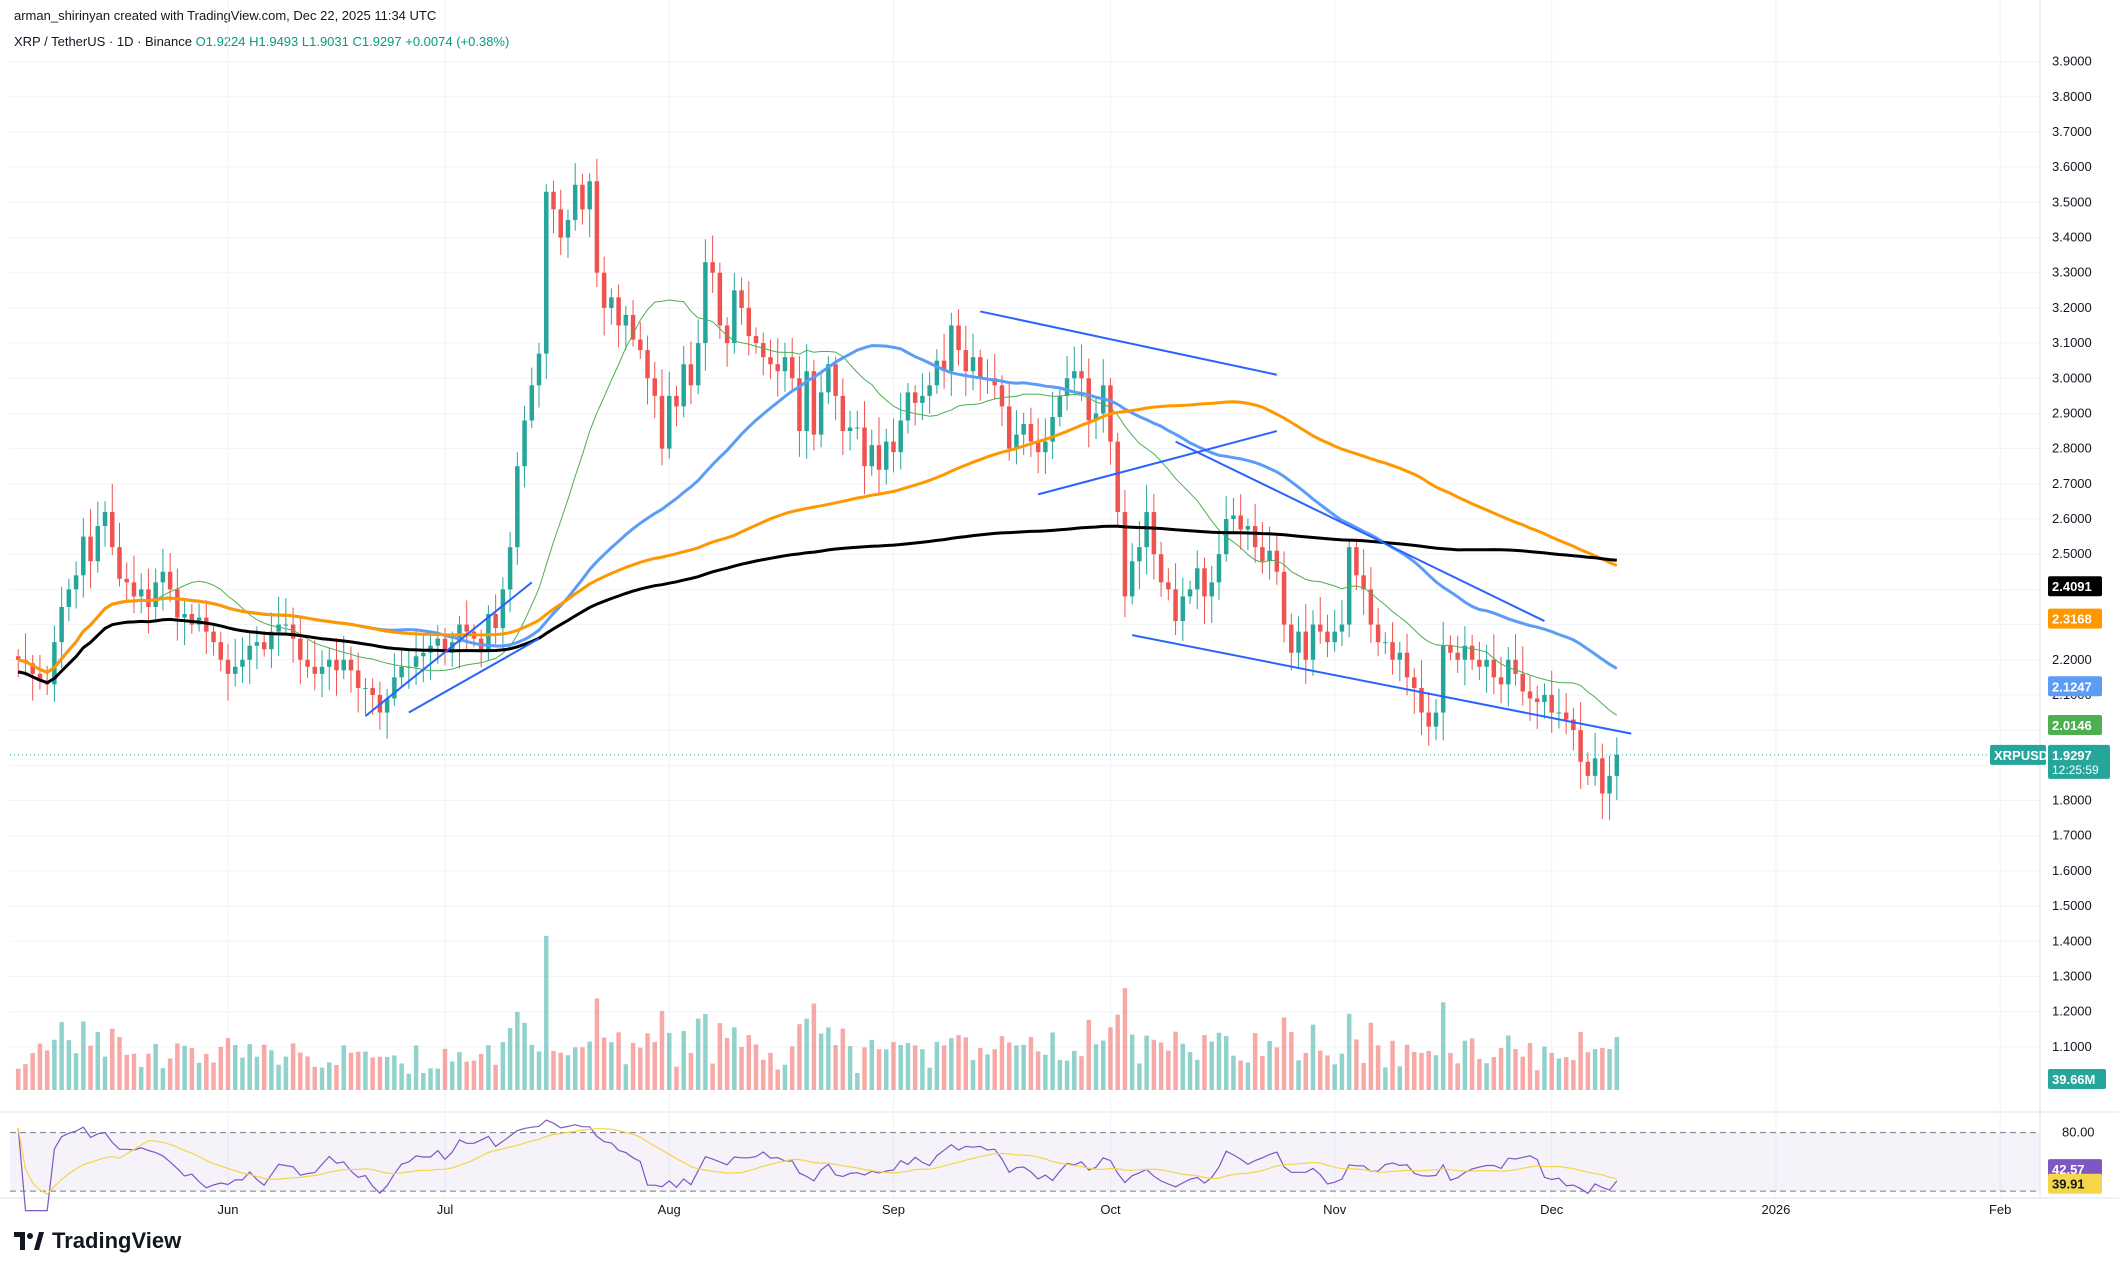  What do you see at coordinates (2072, 166) in the screenshot?
I see `price-tick-label: 3.6000` at bounding box center [2072, 166].